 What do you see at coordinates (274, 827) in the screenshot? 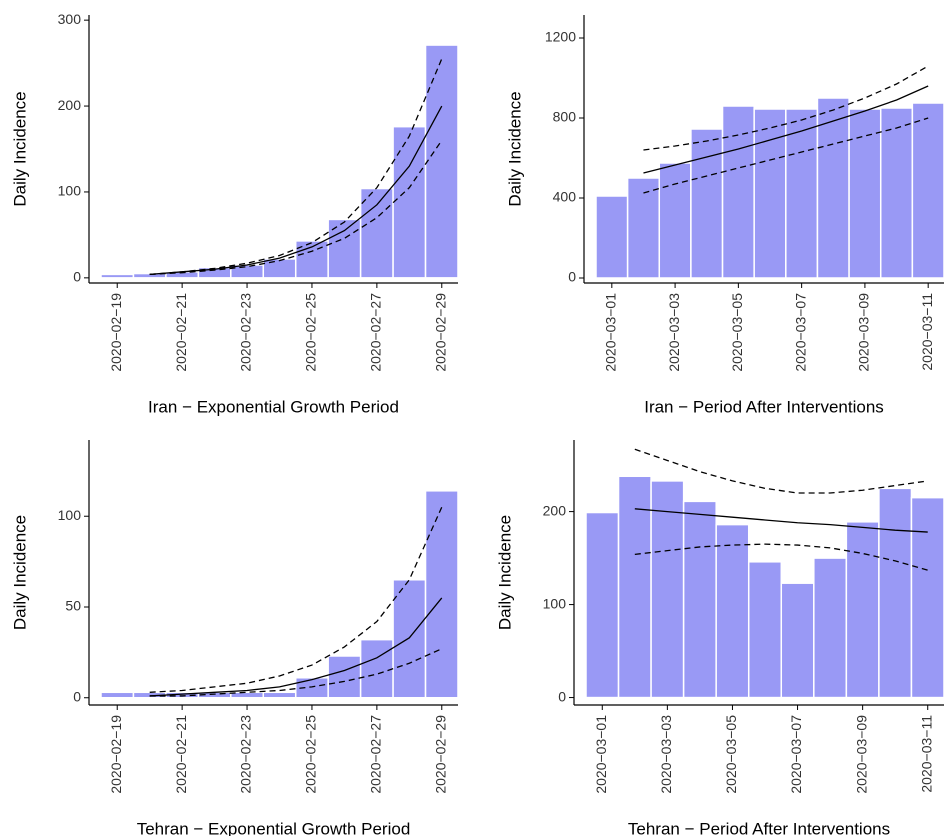
I see `x-axis-title: Tehran − Exponential Growth Period` at bounding box center [274, 827].